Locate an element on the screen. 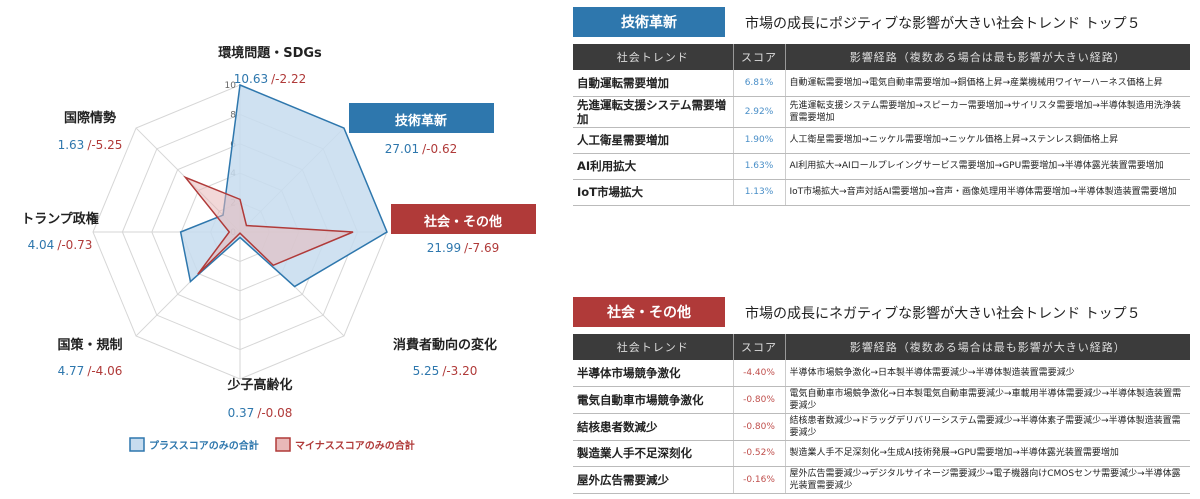  legend-swatch-plus is located at coordinates (137, 444).